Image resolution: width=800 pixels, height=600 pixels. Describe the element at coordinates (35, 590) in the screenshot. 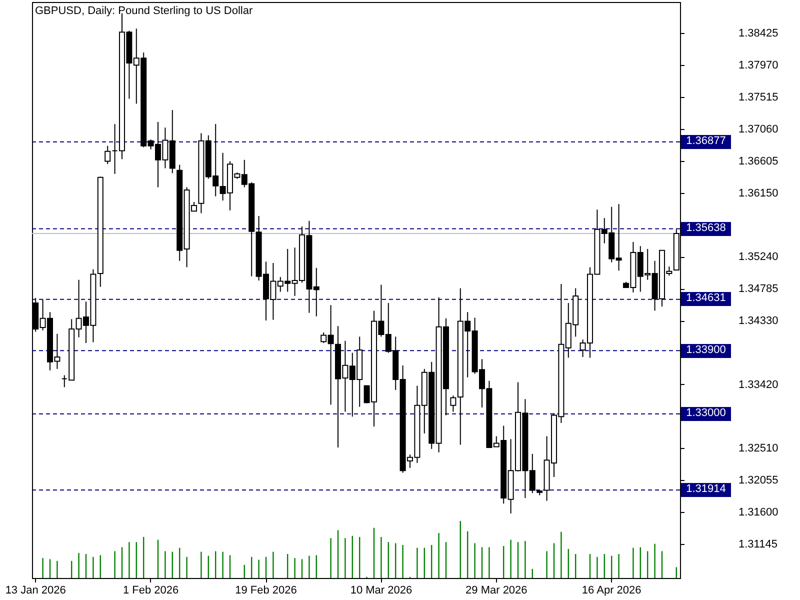

I see `x-tick-label: 13 Jan 2026` at that location.